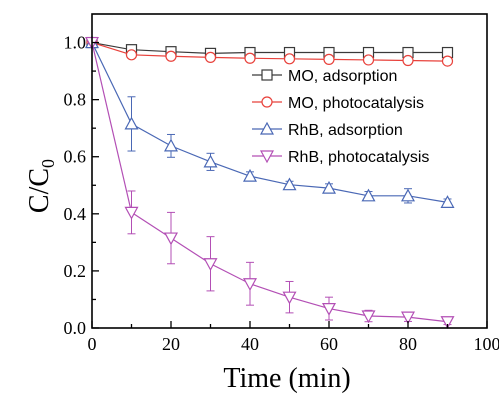 Image resolution: width=499 pixels, height=396 pixels. Describe the element at coordinates (48, 163) in the screenshot. I see `y-axis-title-subscript: 0` at that location.